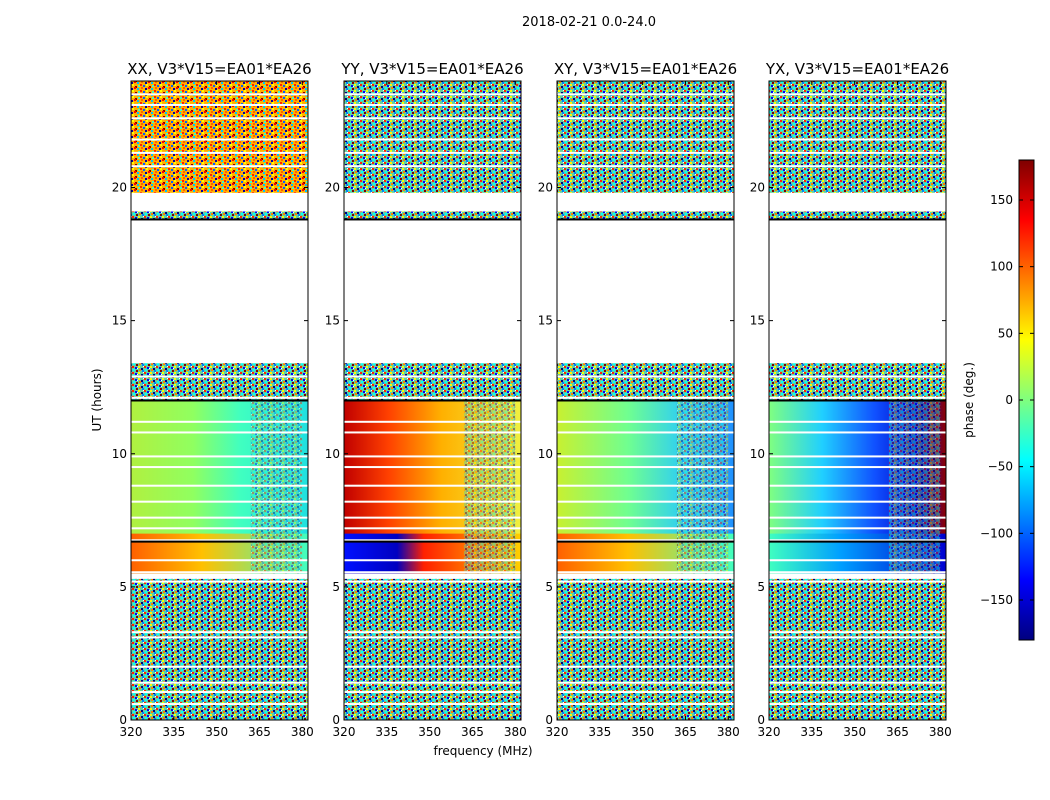  Describe the element at coordinates (1001, 267) in the screenshot. I see `colorbar-tick-label: 100` at that location.